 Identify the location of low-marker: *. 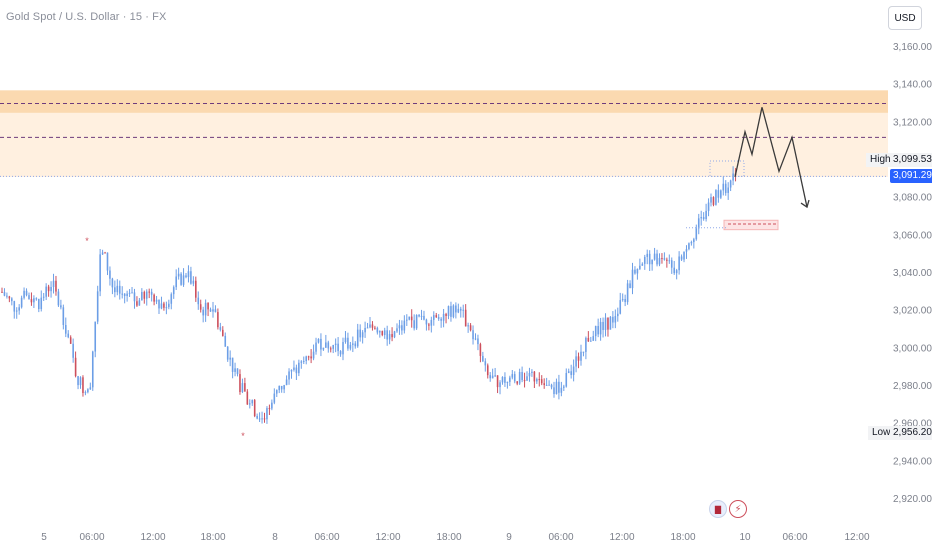
(243, 436).